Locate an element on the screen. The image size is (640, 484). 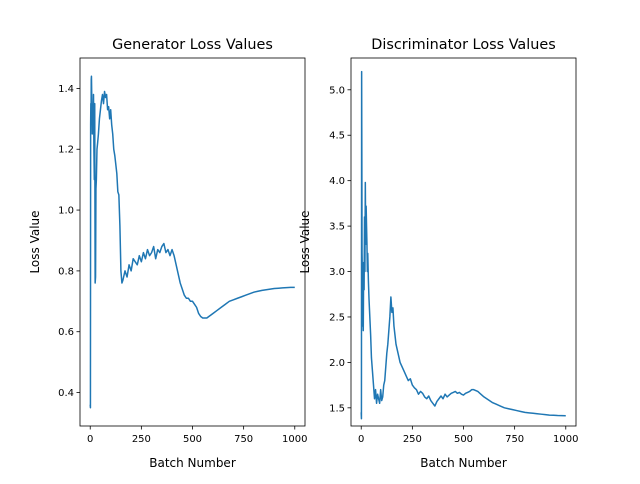
y-tick-label: 5.0 is located at coordinates (337, 90).